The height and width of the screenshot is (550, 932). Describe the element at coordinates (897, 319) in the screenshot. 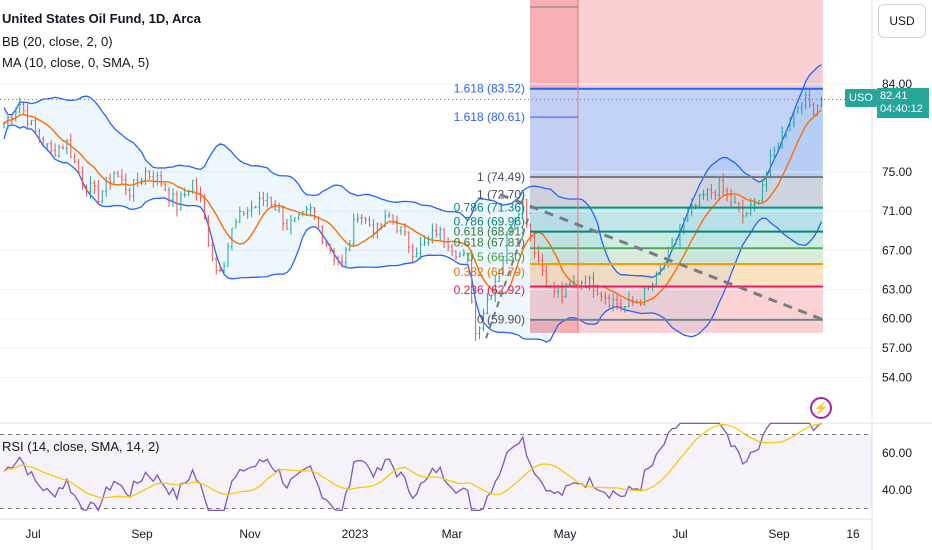

I see `price-tick-5: 60.00` at that location.